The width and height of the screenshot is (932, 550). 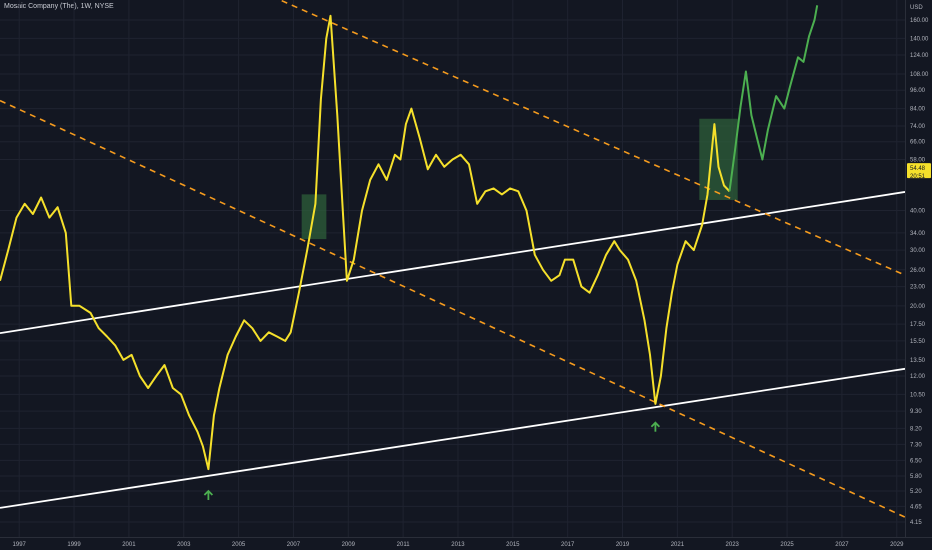 What do you see at coordinates (74, 545) in the screenshot?
I see `x-tick-label: 1999` at bounding box center [74, 545].